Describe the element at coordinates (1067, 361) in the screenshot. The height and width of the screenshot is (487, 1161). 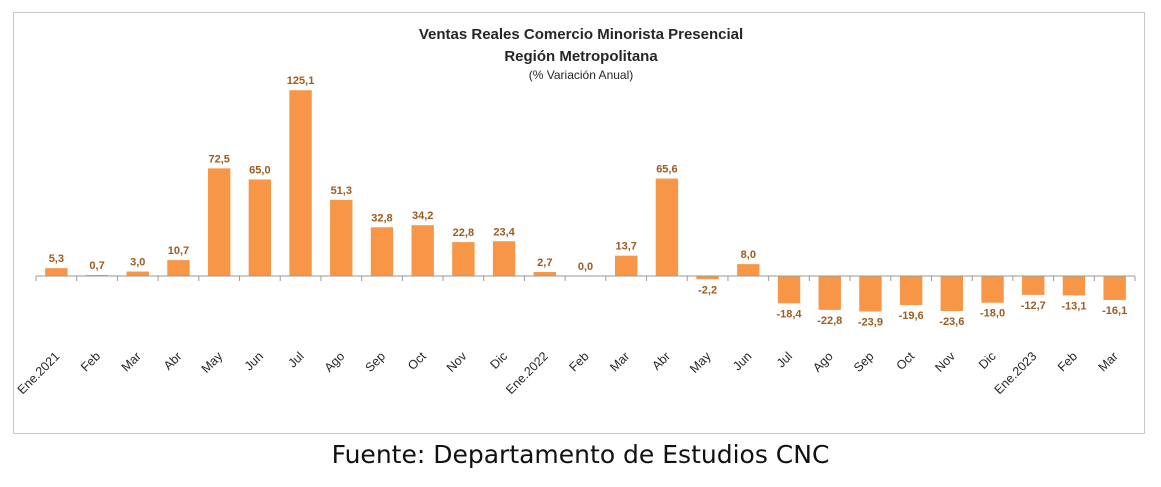
I see `x-tick-label-25: Feb` at that location.